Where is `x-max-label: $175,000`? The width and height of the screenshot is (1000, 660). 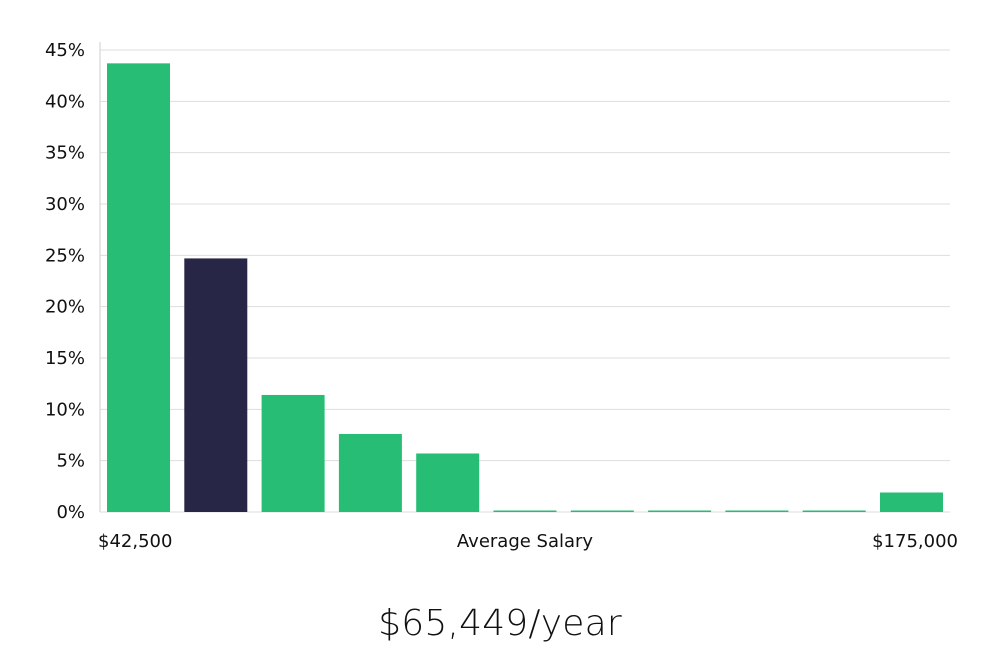
x-max-label: $175,000 is located at coordinates (915, 541).